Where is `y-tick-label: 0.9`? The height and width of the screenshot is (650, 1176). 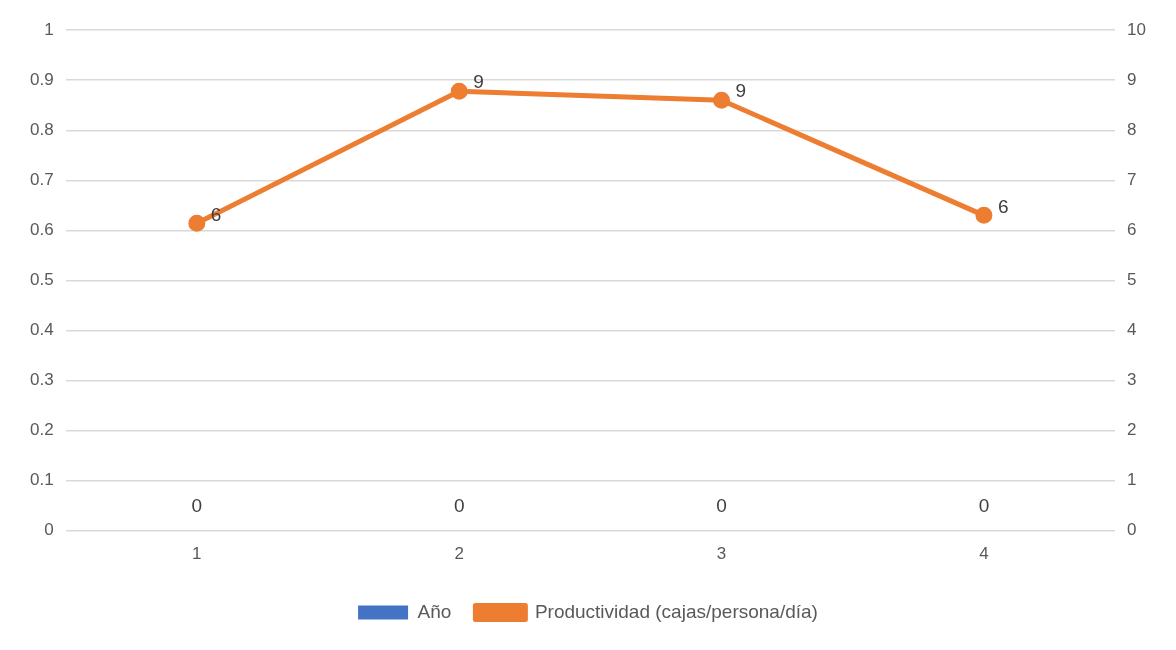
y-tick-label: 0.9 is located at coordinates (41, 79).